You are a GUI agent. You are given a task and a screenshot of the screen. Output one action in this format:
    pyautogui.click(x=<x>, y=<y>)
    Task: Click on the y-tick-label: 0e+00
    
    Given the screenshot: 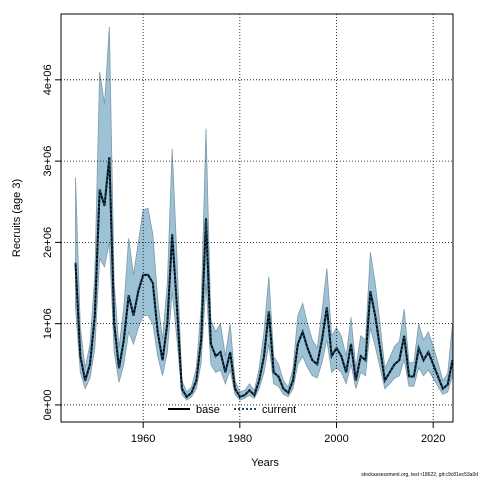 What is the action you would take?
    pyautogui.click(x=48, y=404)
    